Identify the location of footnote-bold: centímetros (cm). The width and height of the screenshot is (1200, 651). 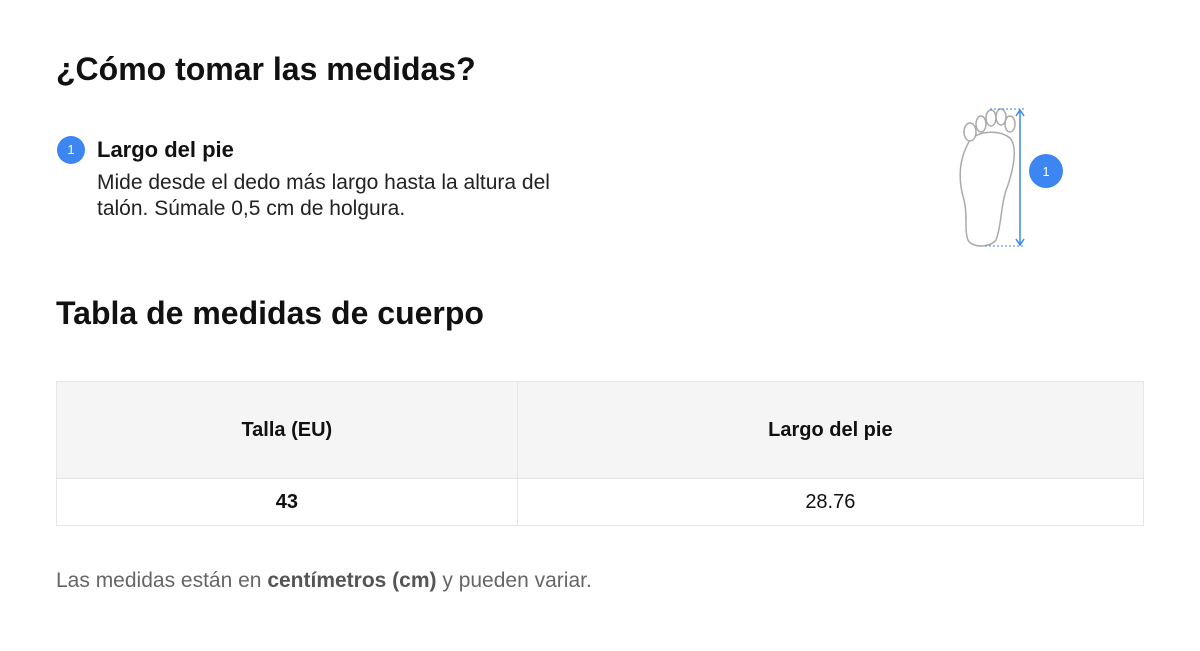
(352, 580).